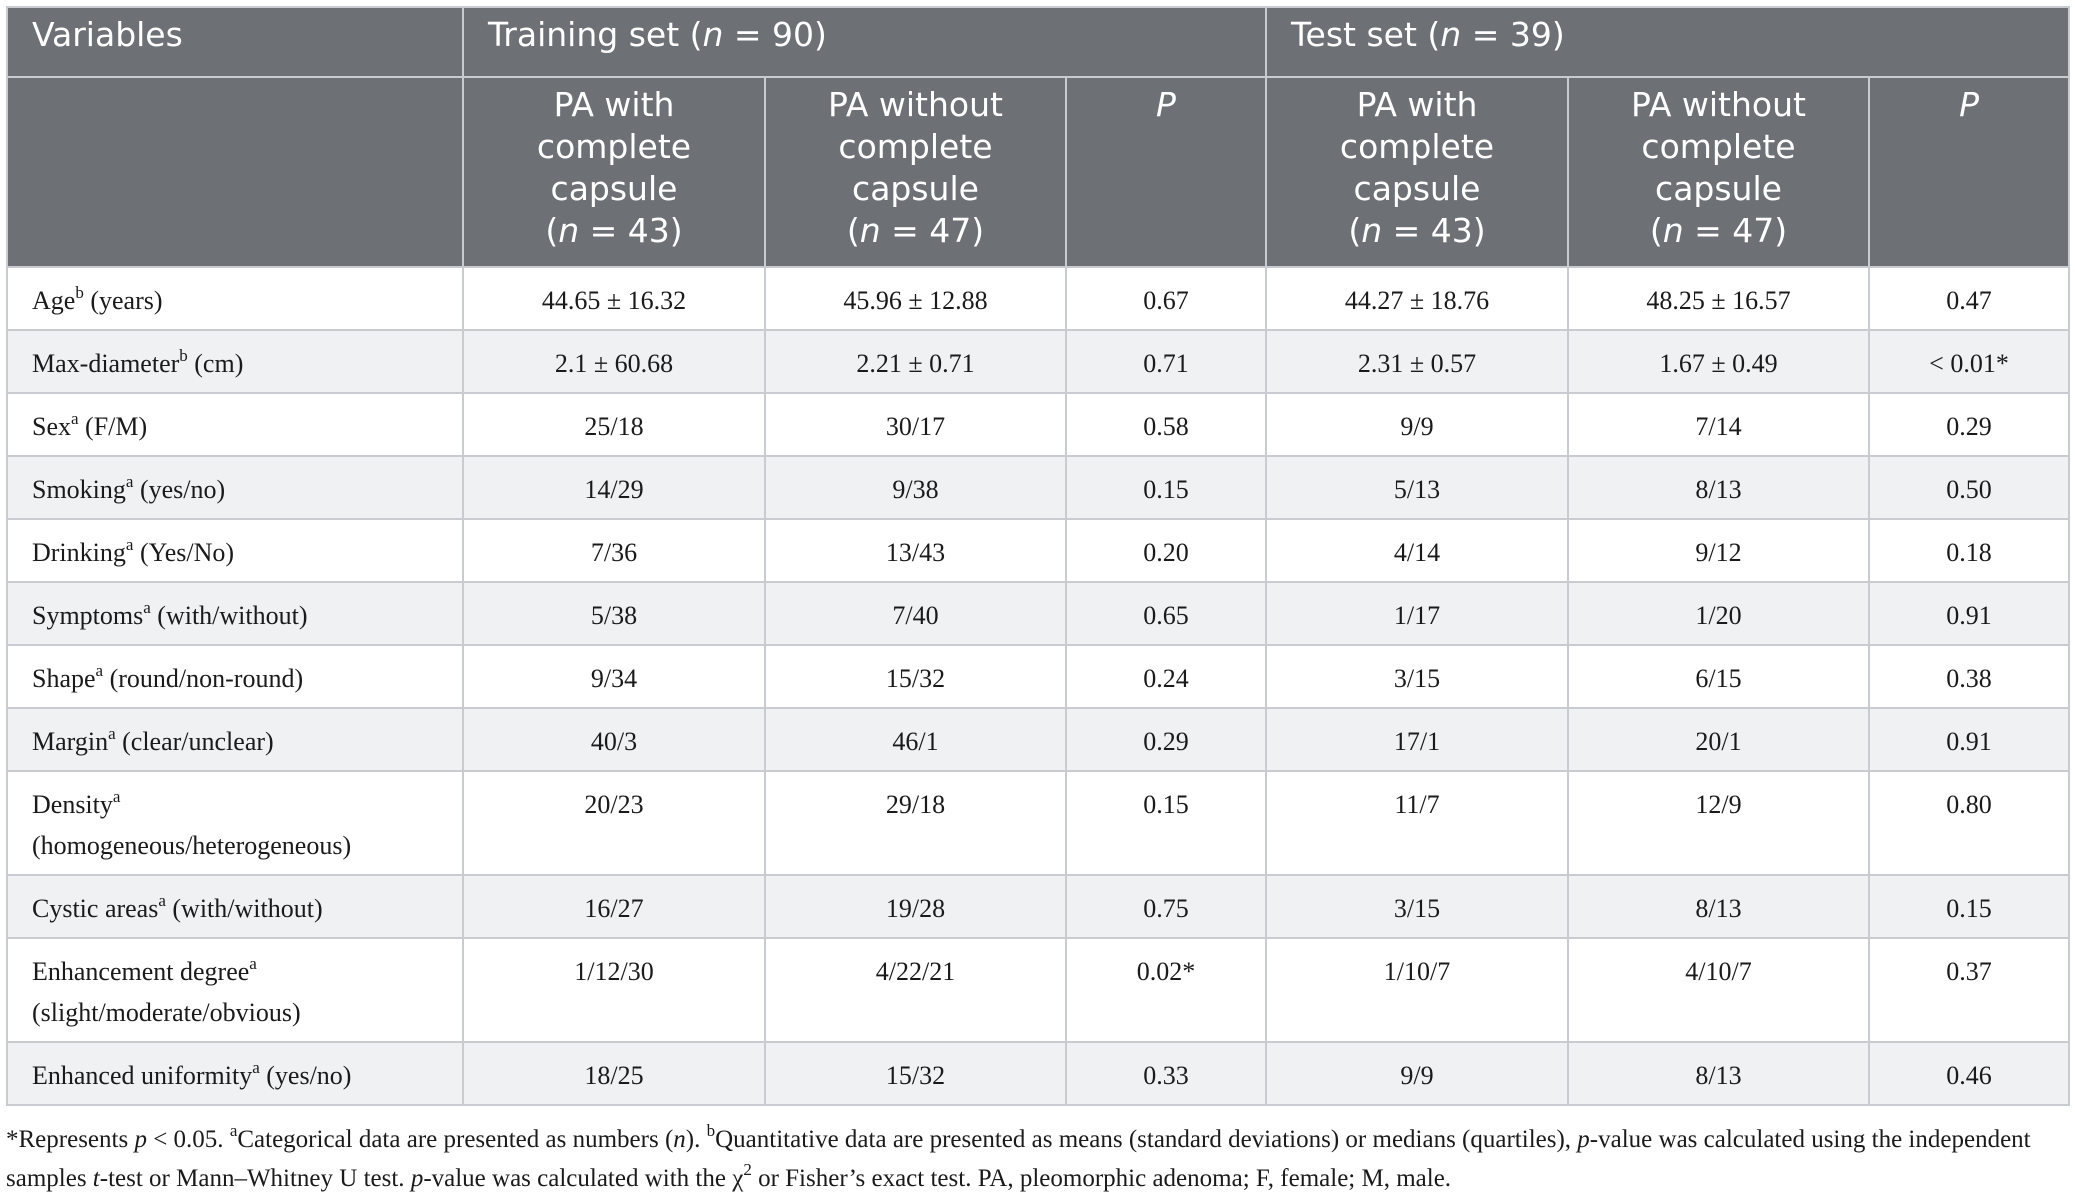 The image size is (2075, 1198). I want to click on table-cell: 0.47, so click(1969, 298).